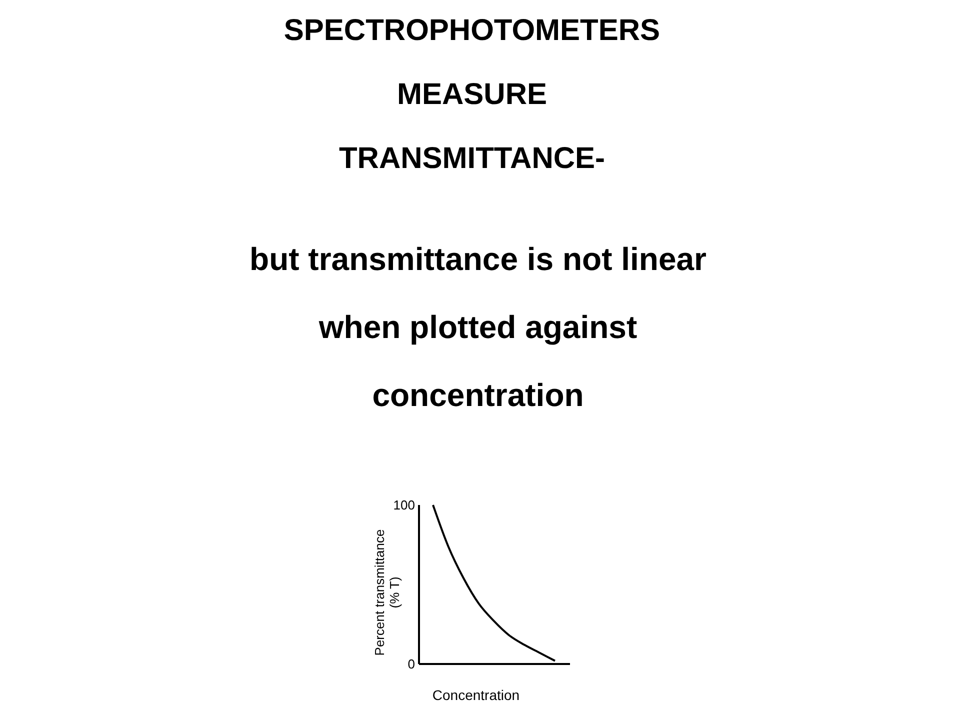 The height and width of the screenshot is (720, 960). I want to click on chart-subtitle: but transmittance is not linear when plotted against concentration, so click(478, 327).